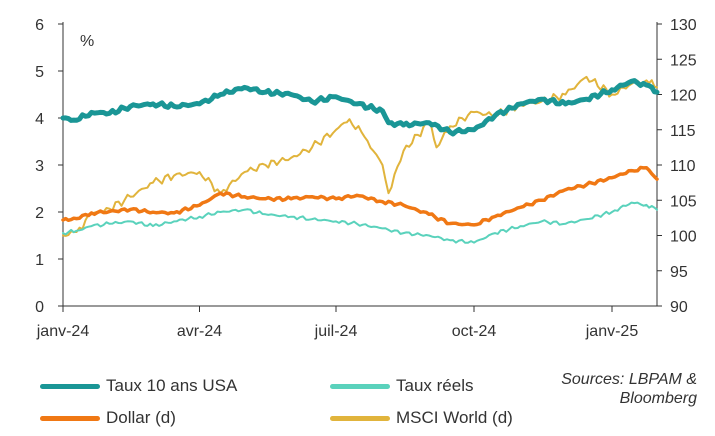 This screenshot has height=436, width=715. What do you see at coordinates (360, 222) in the screenshot?
I see `series-line-taux-reels` at bounding box center [360, 222].